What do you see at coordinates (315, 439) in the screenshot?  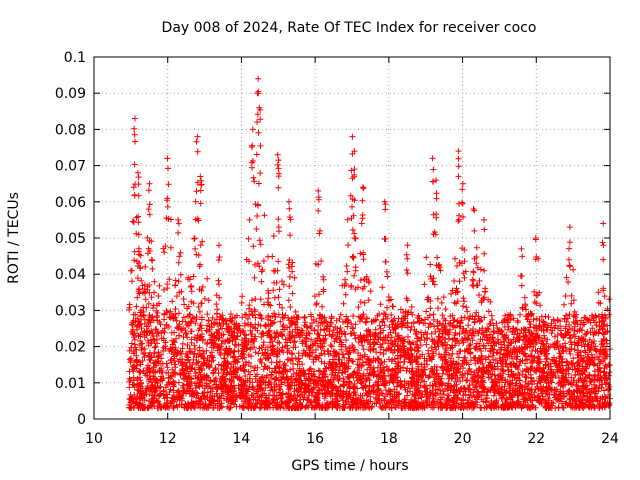 I see `x-tick-label: 16` at bounding box center [315, 439].